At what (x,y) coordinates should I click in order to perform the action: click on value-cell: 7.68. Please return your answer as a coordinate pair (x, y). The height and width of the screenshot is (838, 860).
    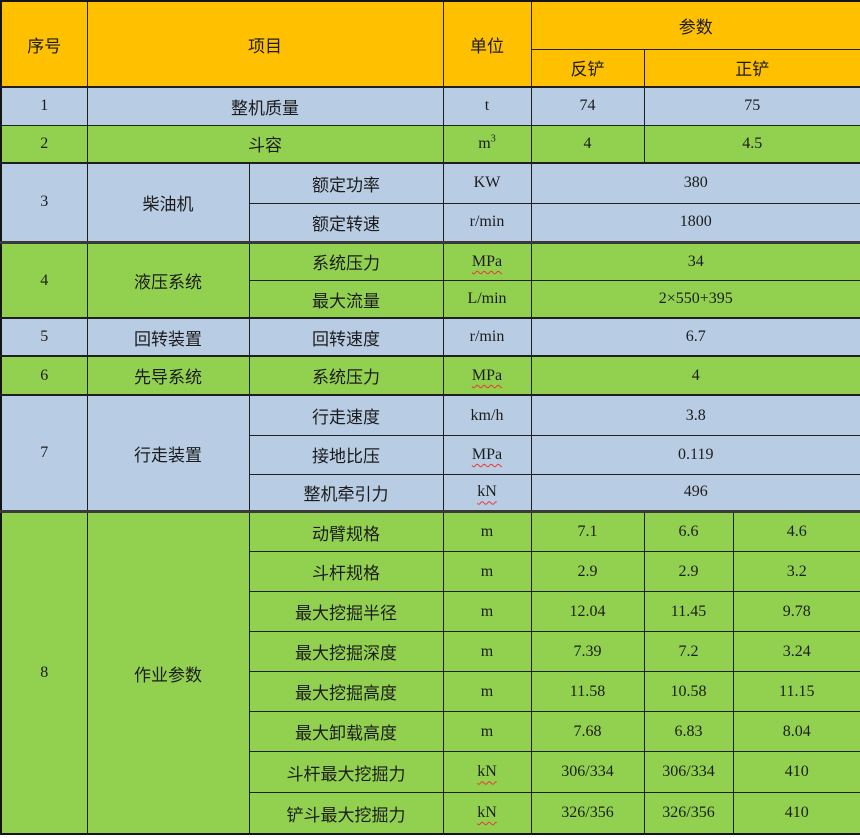
    Looking at the image, I should click on (587, 732).